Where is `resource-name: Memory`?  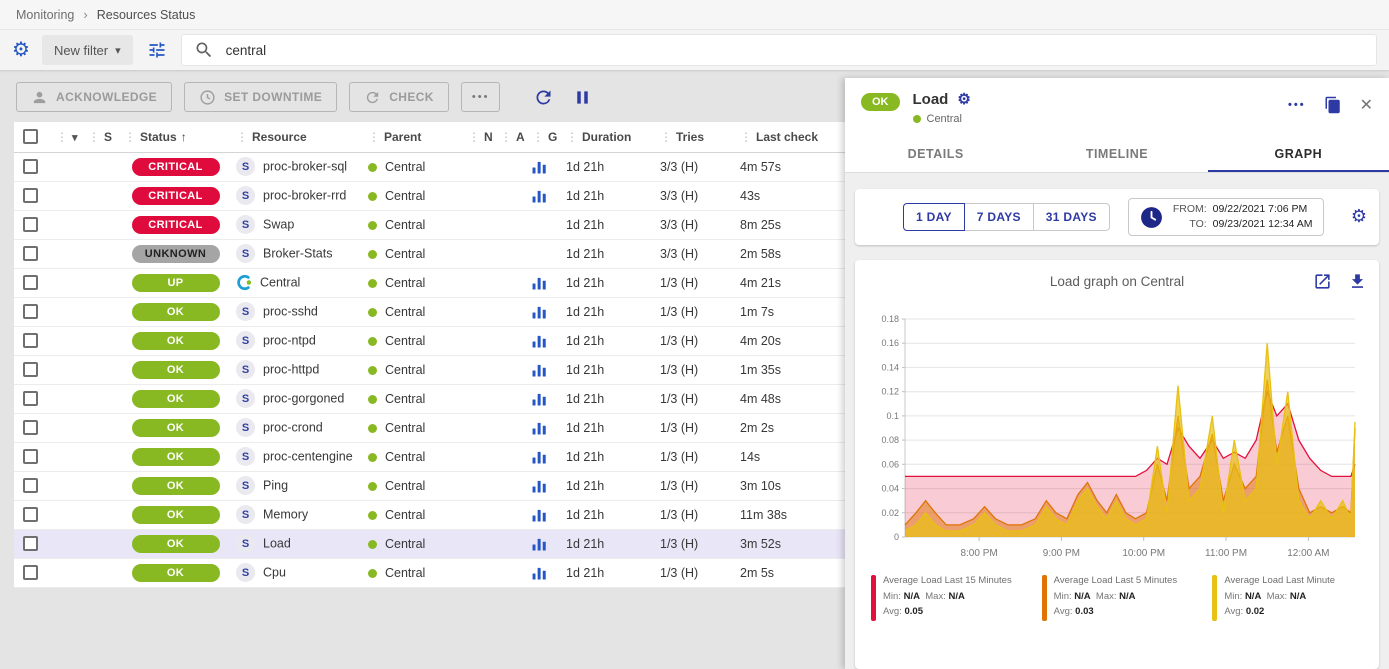
resource-name: Memory is located at coordinates (286, 514).